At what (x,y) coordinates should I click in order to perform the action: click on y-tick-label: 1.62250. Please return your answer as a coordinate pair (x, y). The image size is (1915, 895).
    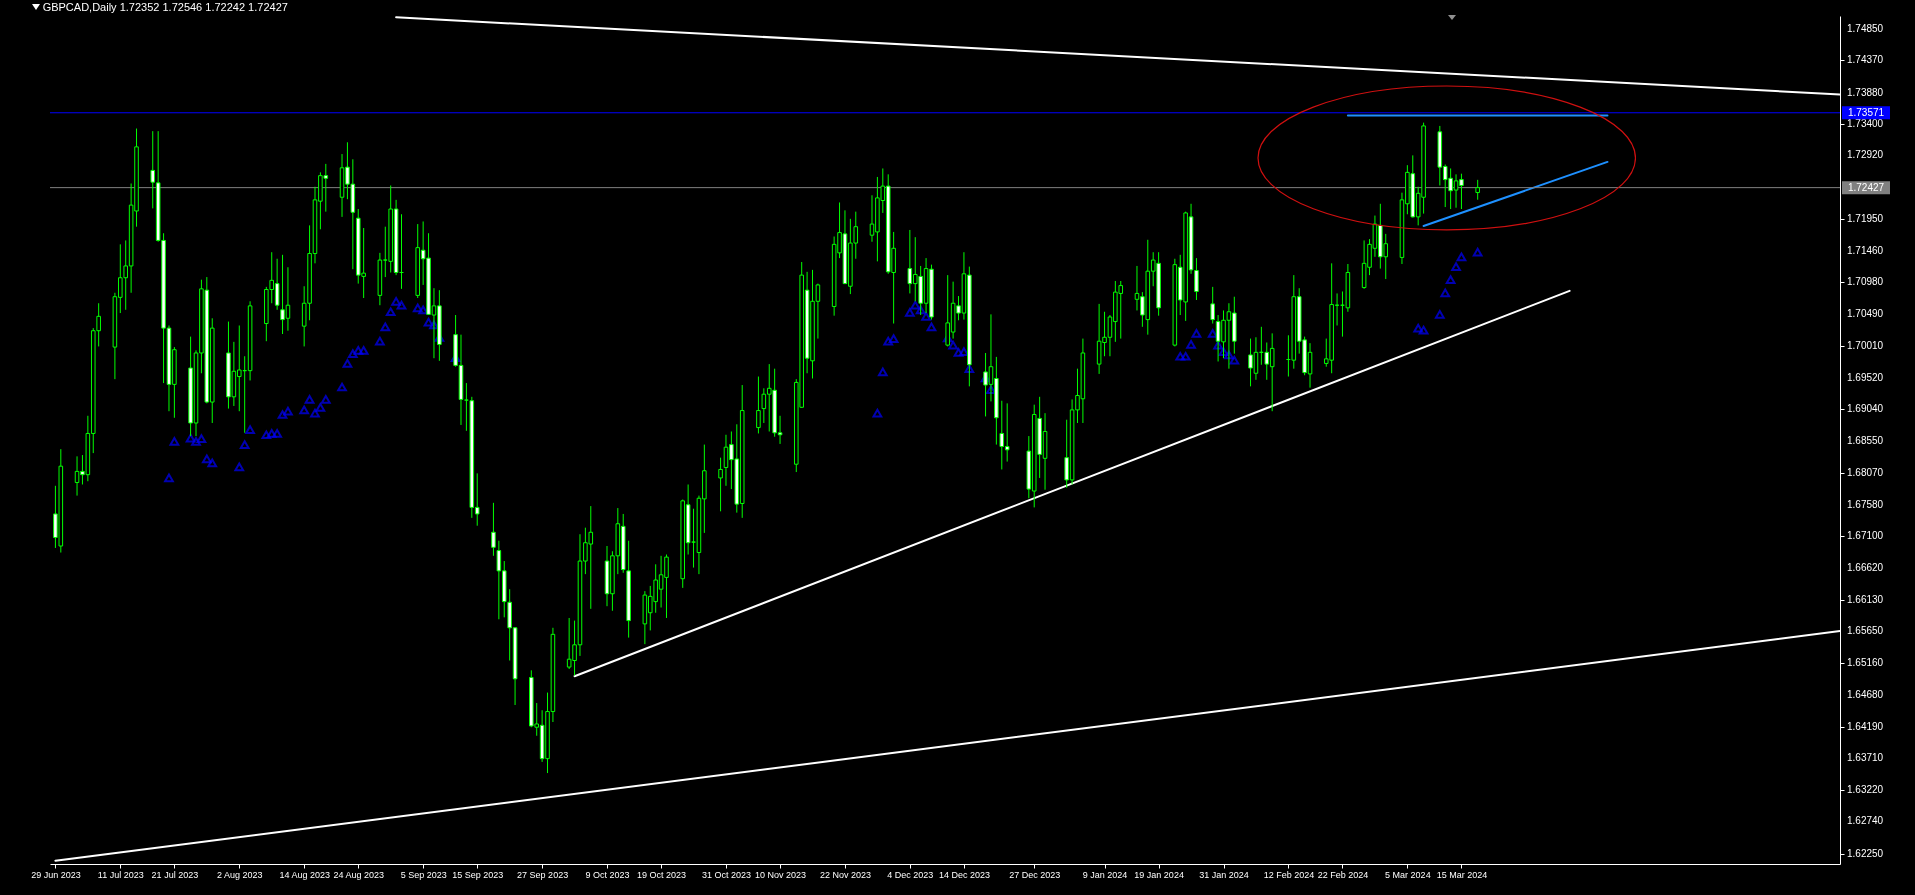
    Looking at the image, I should click on (1865, 853).